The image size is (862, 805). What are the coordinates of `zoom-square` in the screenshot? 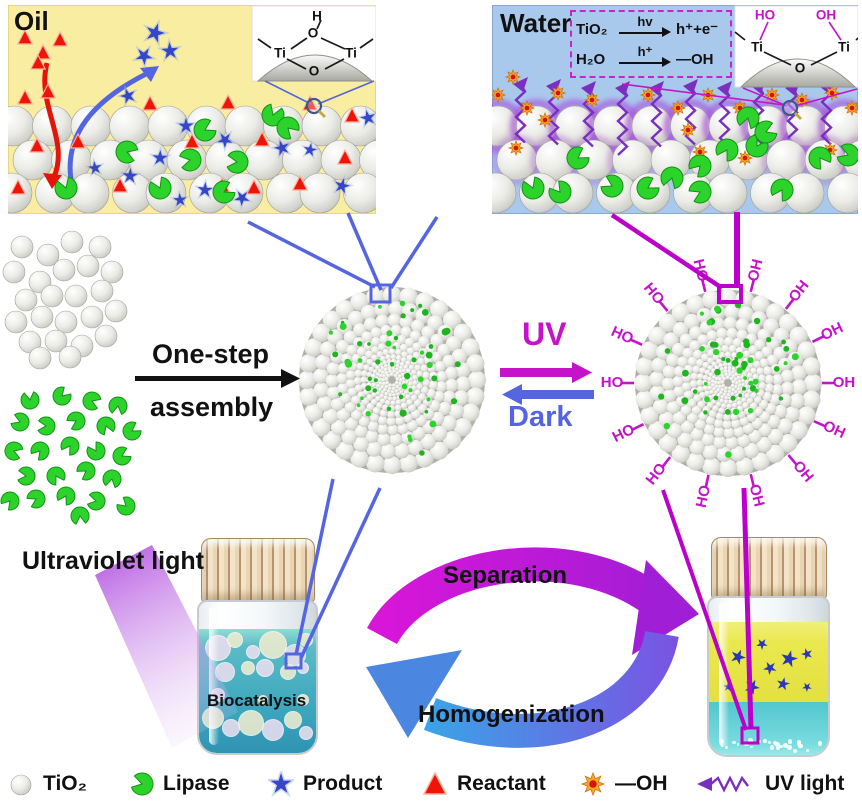 It's located at (730, 294).